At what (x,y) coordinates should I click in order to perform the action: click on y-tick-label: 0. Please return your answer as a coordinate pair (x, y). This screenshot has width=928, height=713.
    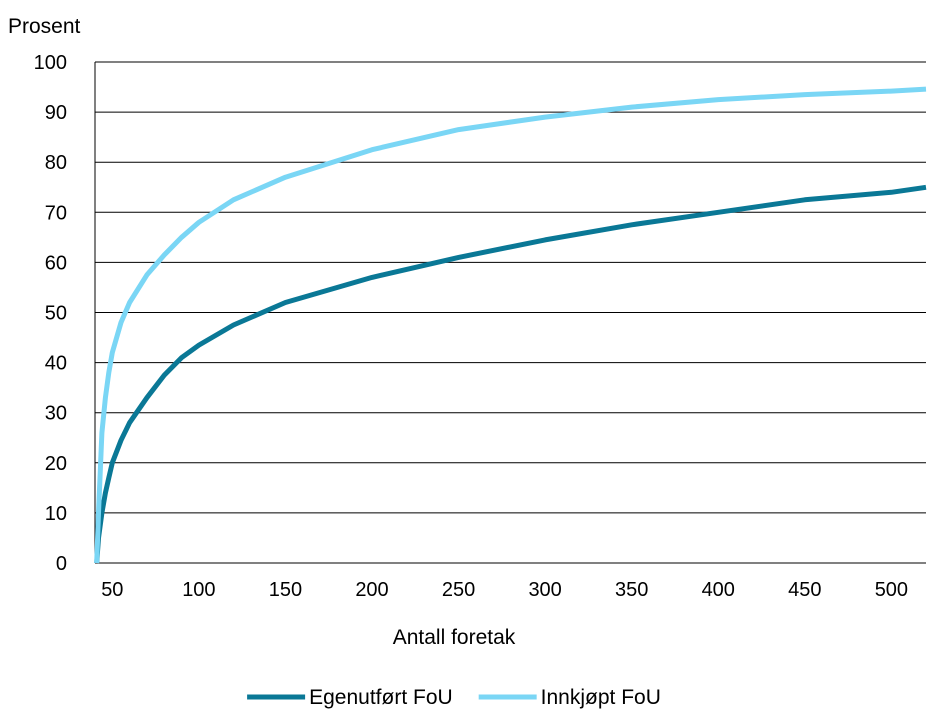
    Looking at the image, I should click on (61, 564).